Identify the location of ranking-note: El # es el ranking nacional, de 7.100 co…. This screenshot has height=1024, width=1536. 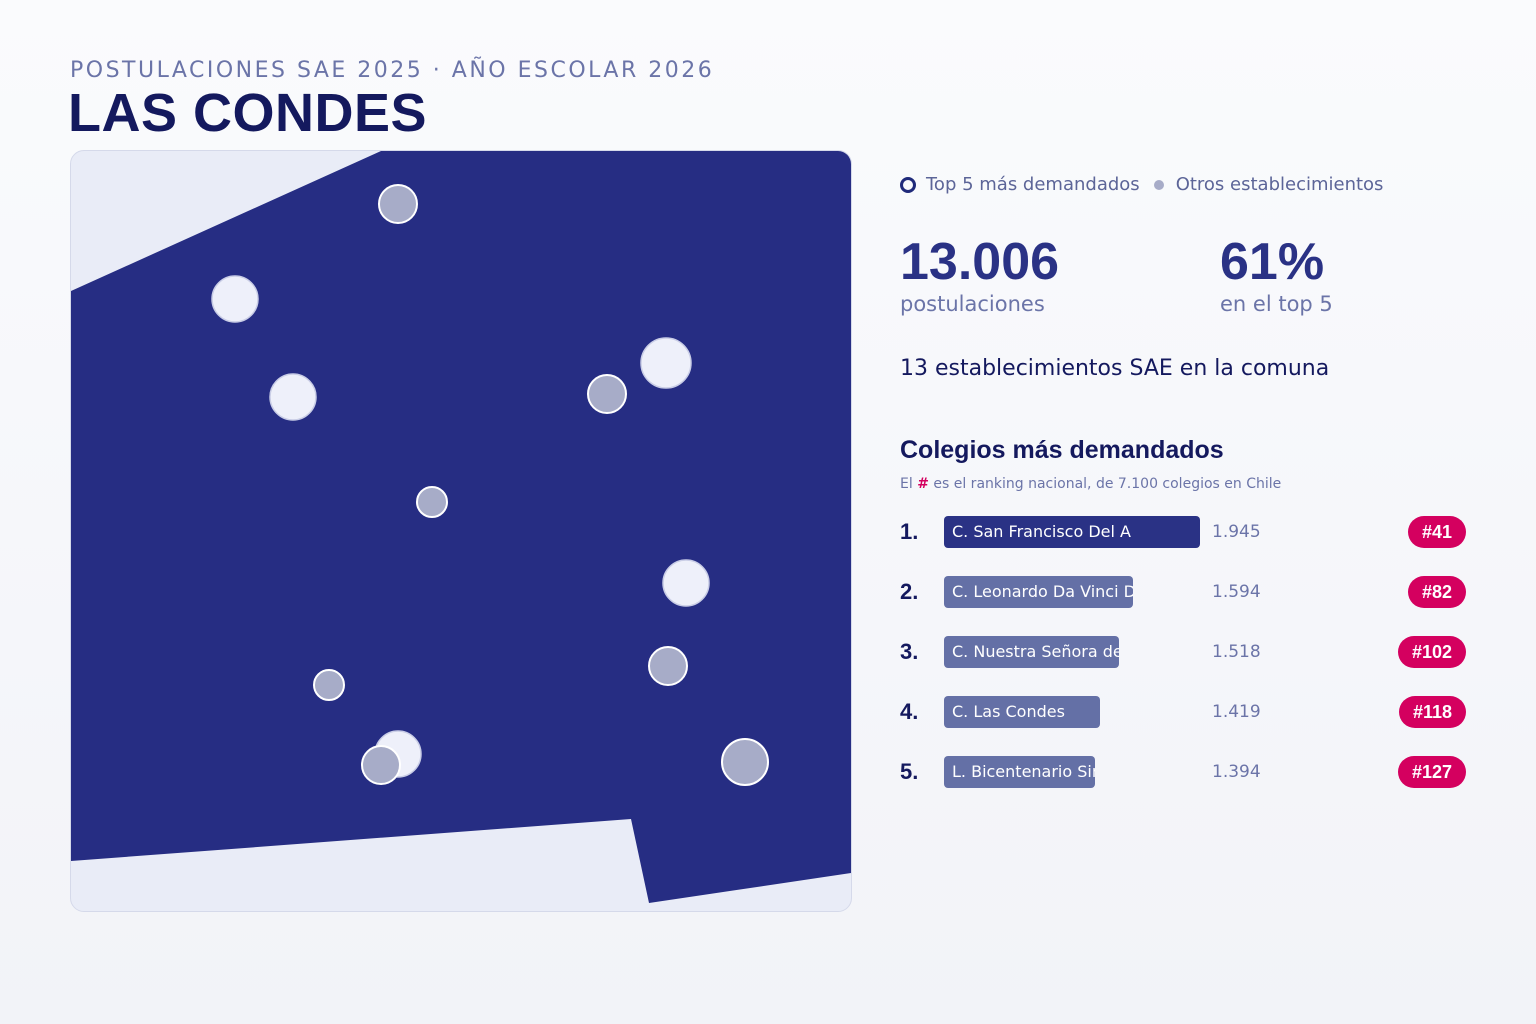
(1090, 484).